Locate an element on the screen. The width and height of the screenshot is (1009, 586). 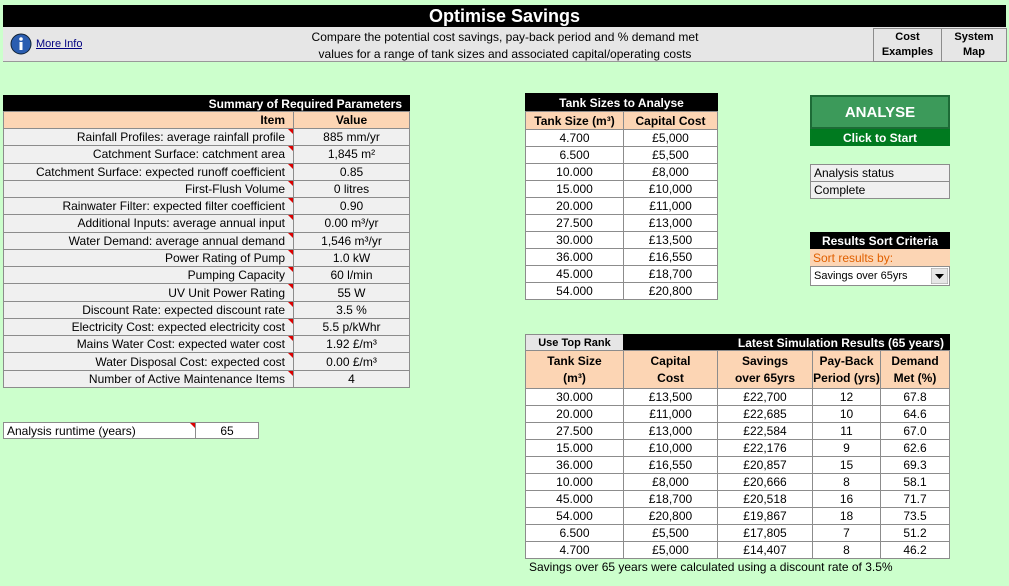
page-title: Optimise Savings is located at coordinates (504, 16).